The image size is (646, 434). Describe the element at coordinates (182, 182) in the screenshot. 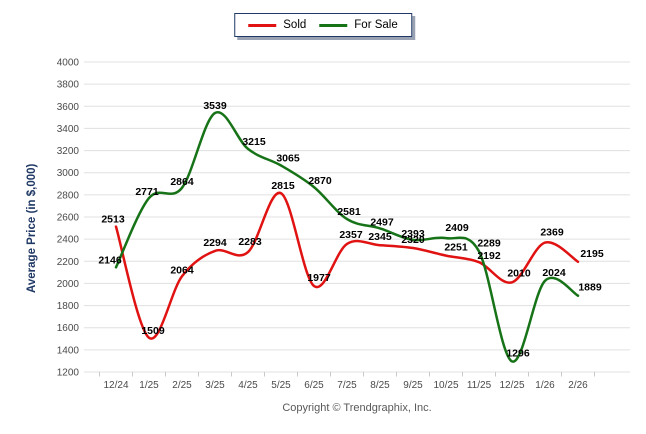

I see `data-label: 2864` at that location.